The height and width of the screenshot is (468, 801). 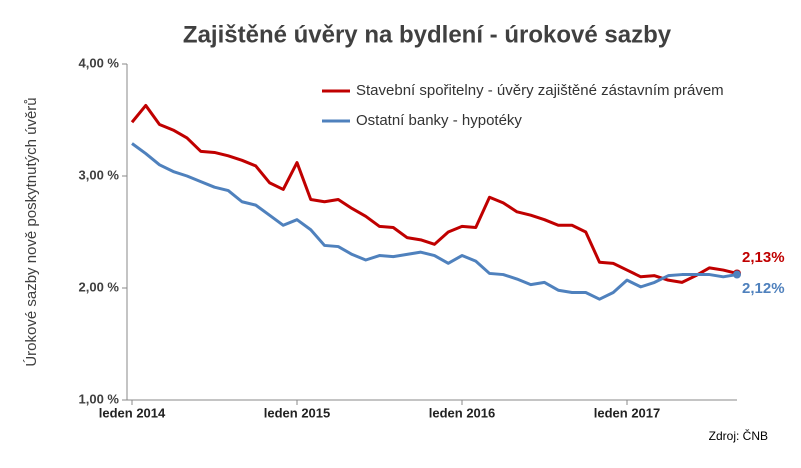 What do you see at coordinates (627, 412) in the screenshot?
I see `x-tick-label: leden 2017` at bounding box center [627, 412].